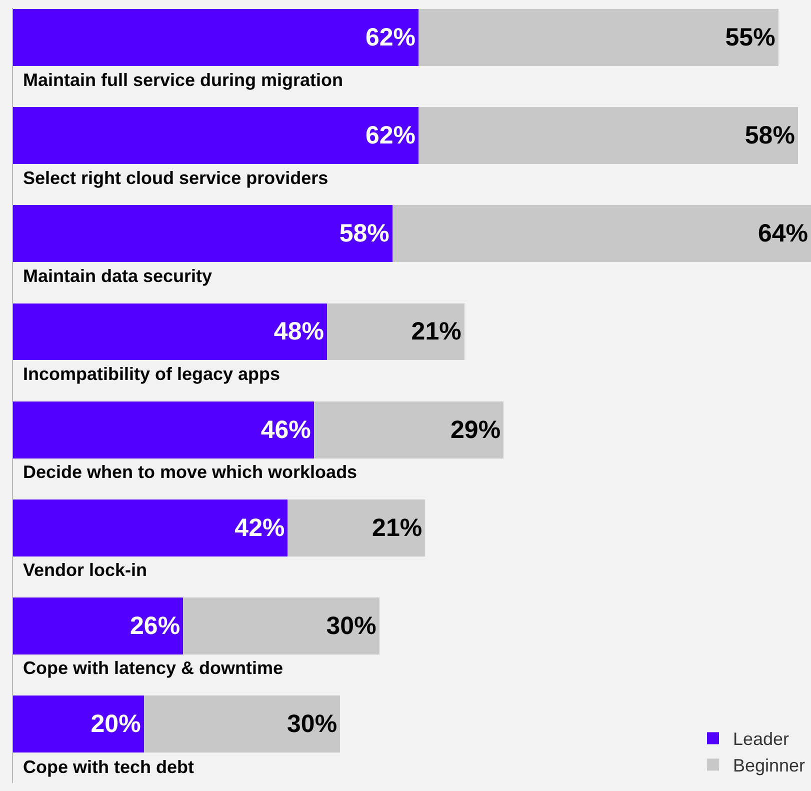 The width and height of the screenshot is (811, 791). I want to click on y-tick-label: Cope with tech debt, so click(108, 767).